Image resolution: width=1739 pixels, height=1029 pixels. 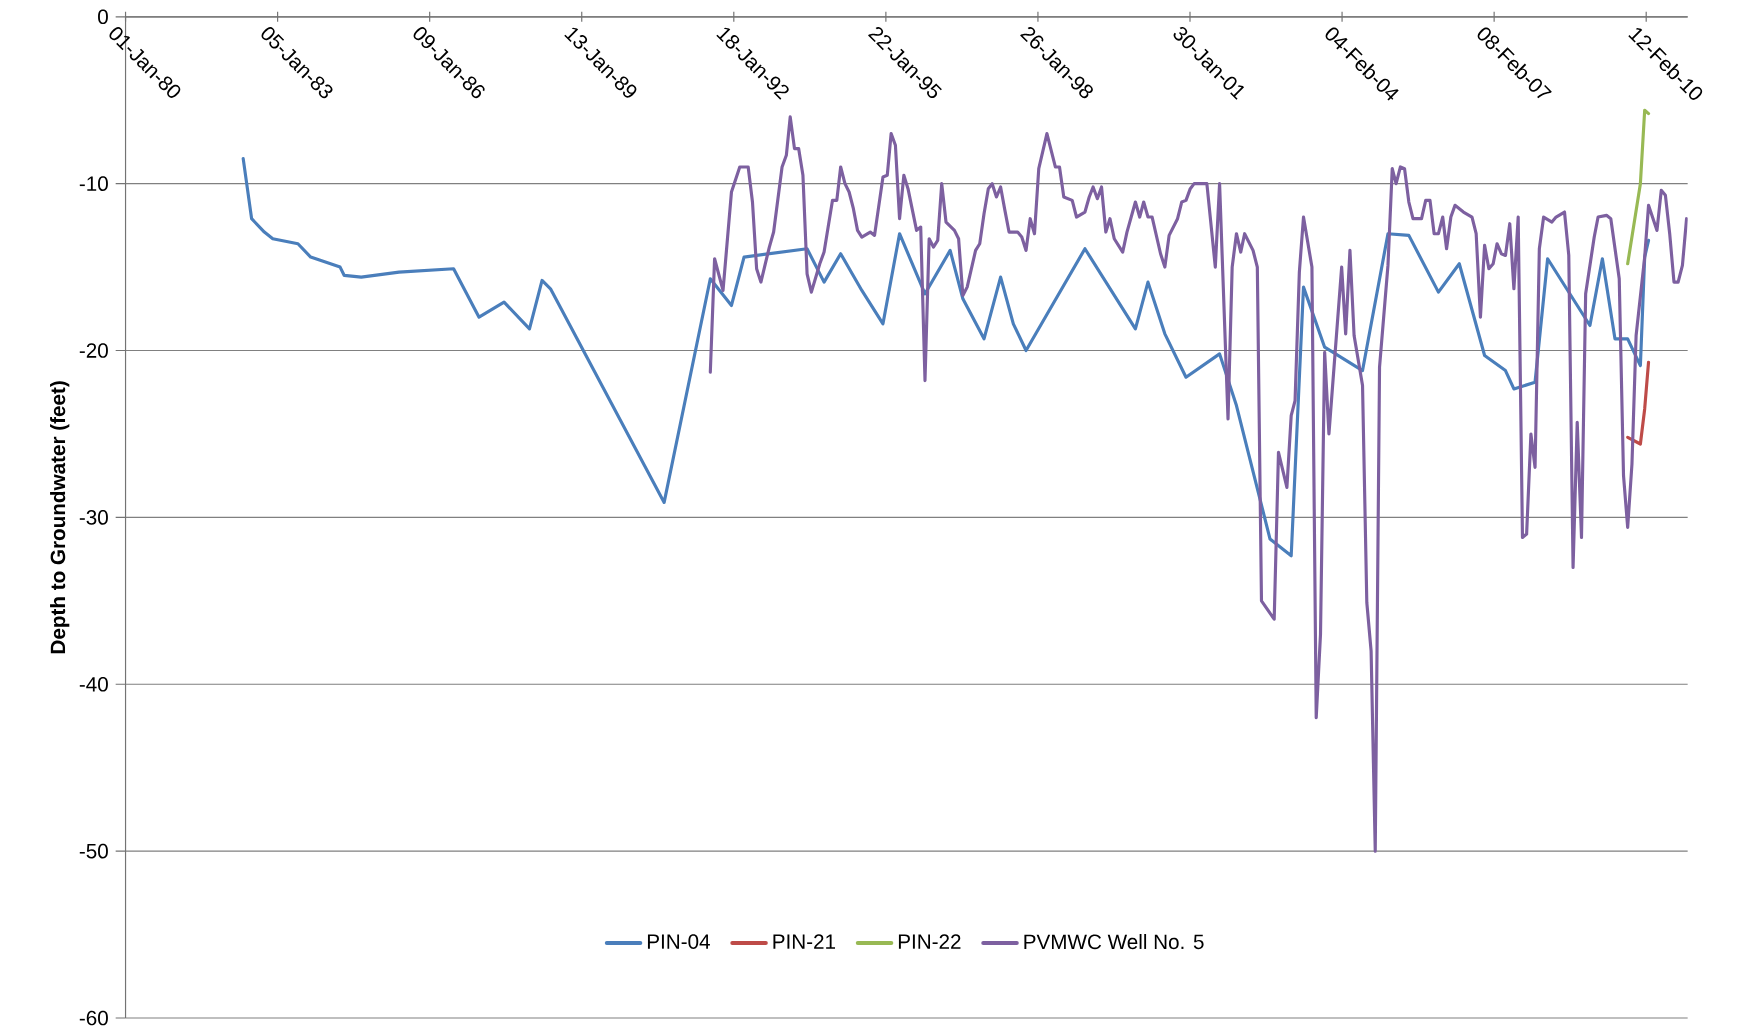 What do you see at coordinates (93, 851) in the screenshot?
I see `y-tick-label: -50` at bounding box center [93, 851].